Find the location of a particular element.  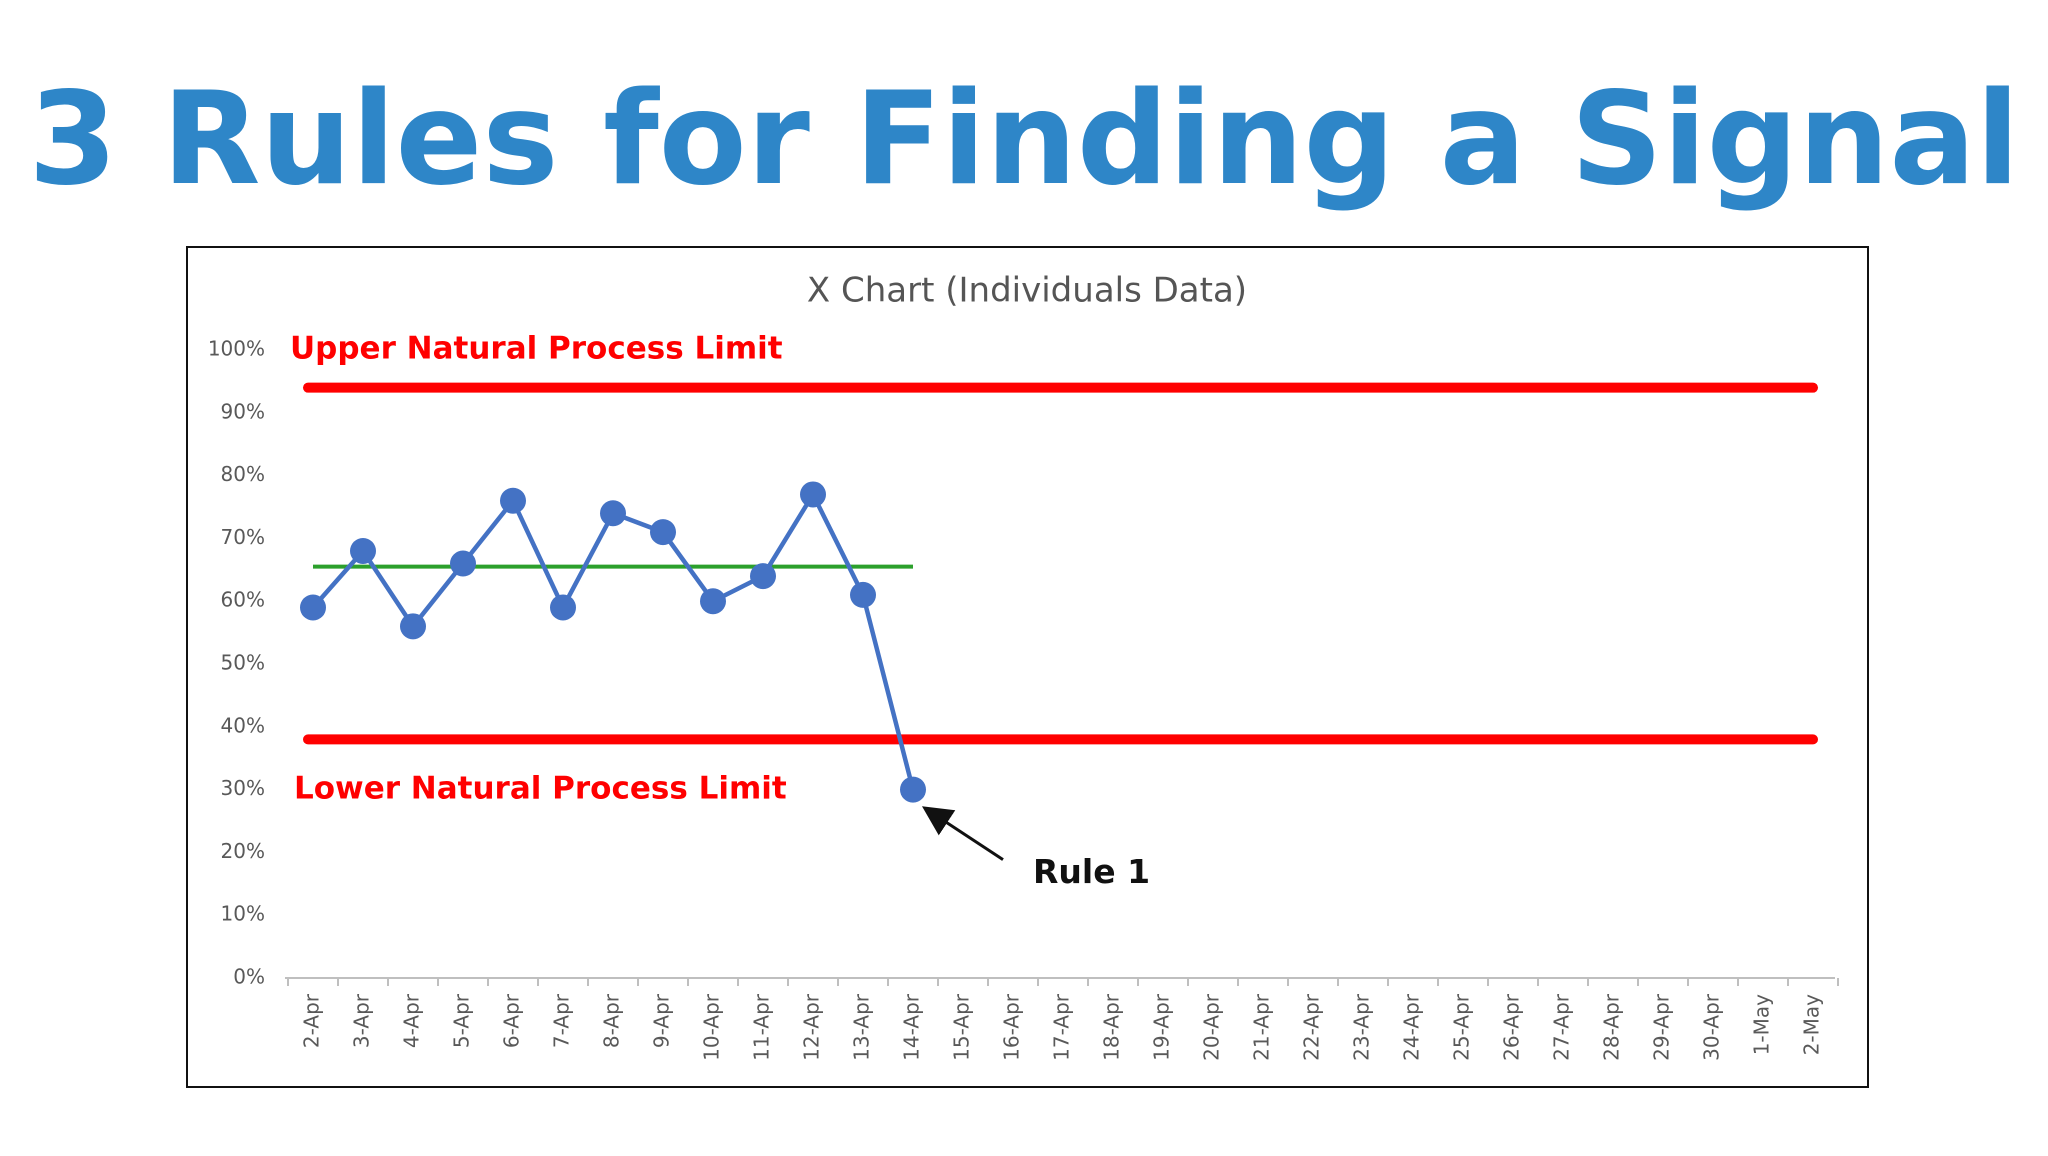

x-tick-label: 29-Apr is located at coordinates (1662, 1027).